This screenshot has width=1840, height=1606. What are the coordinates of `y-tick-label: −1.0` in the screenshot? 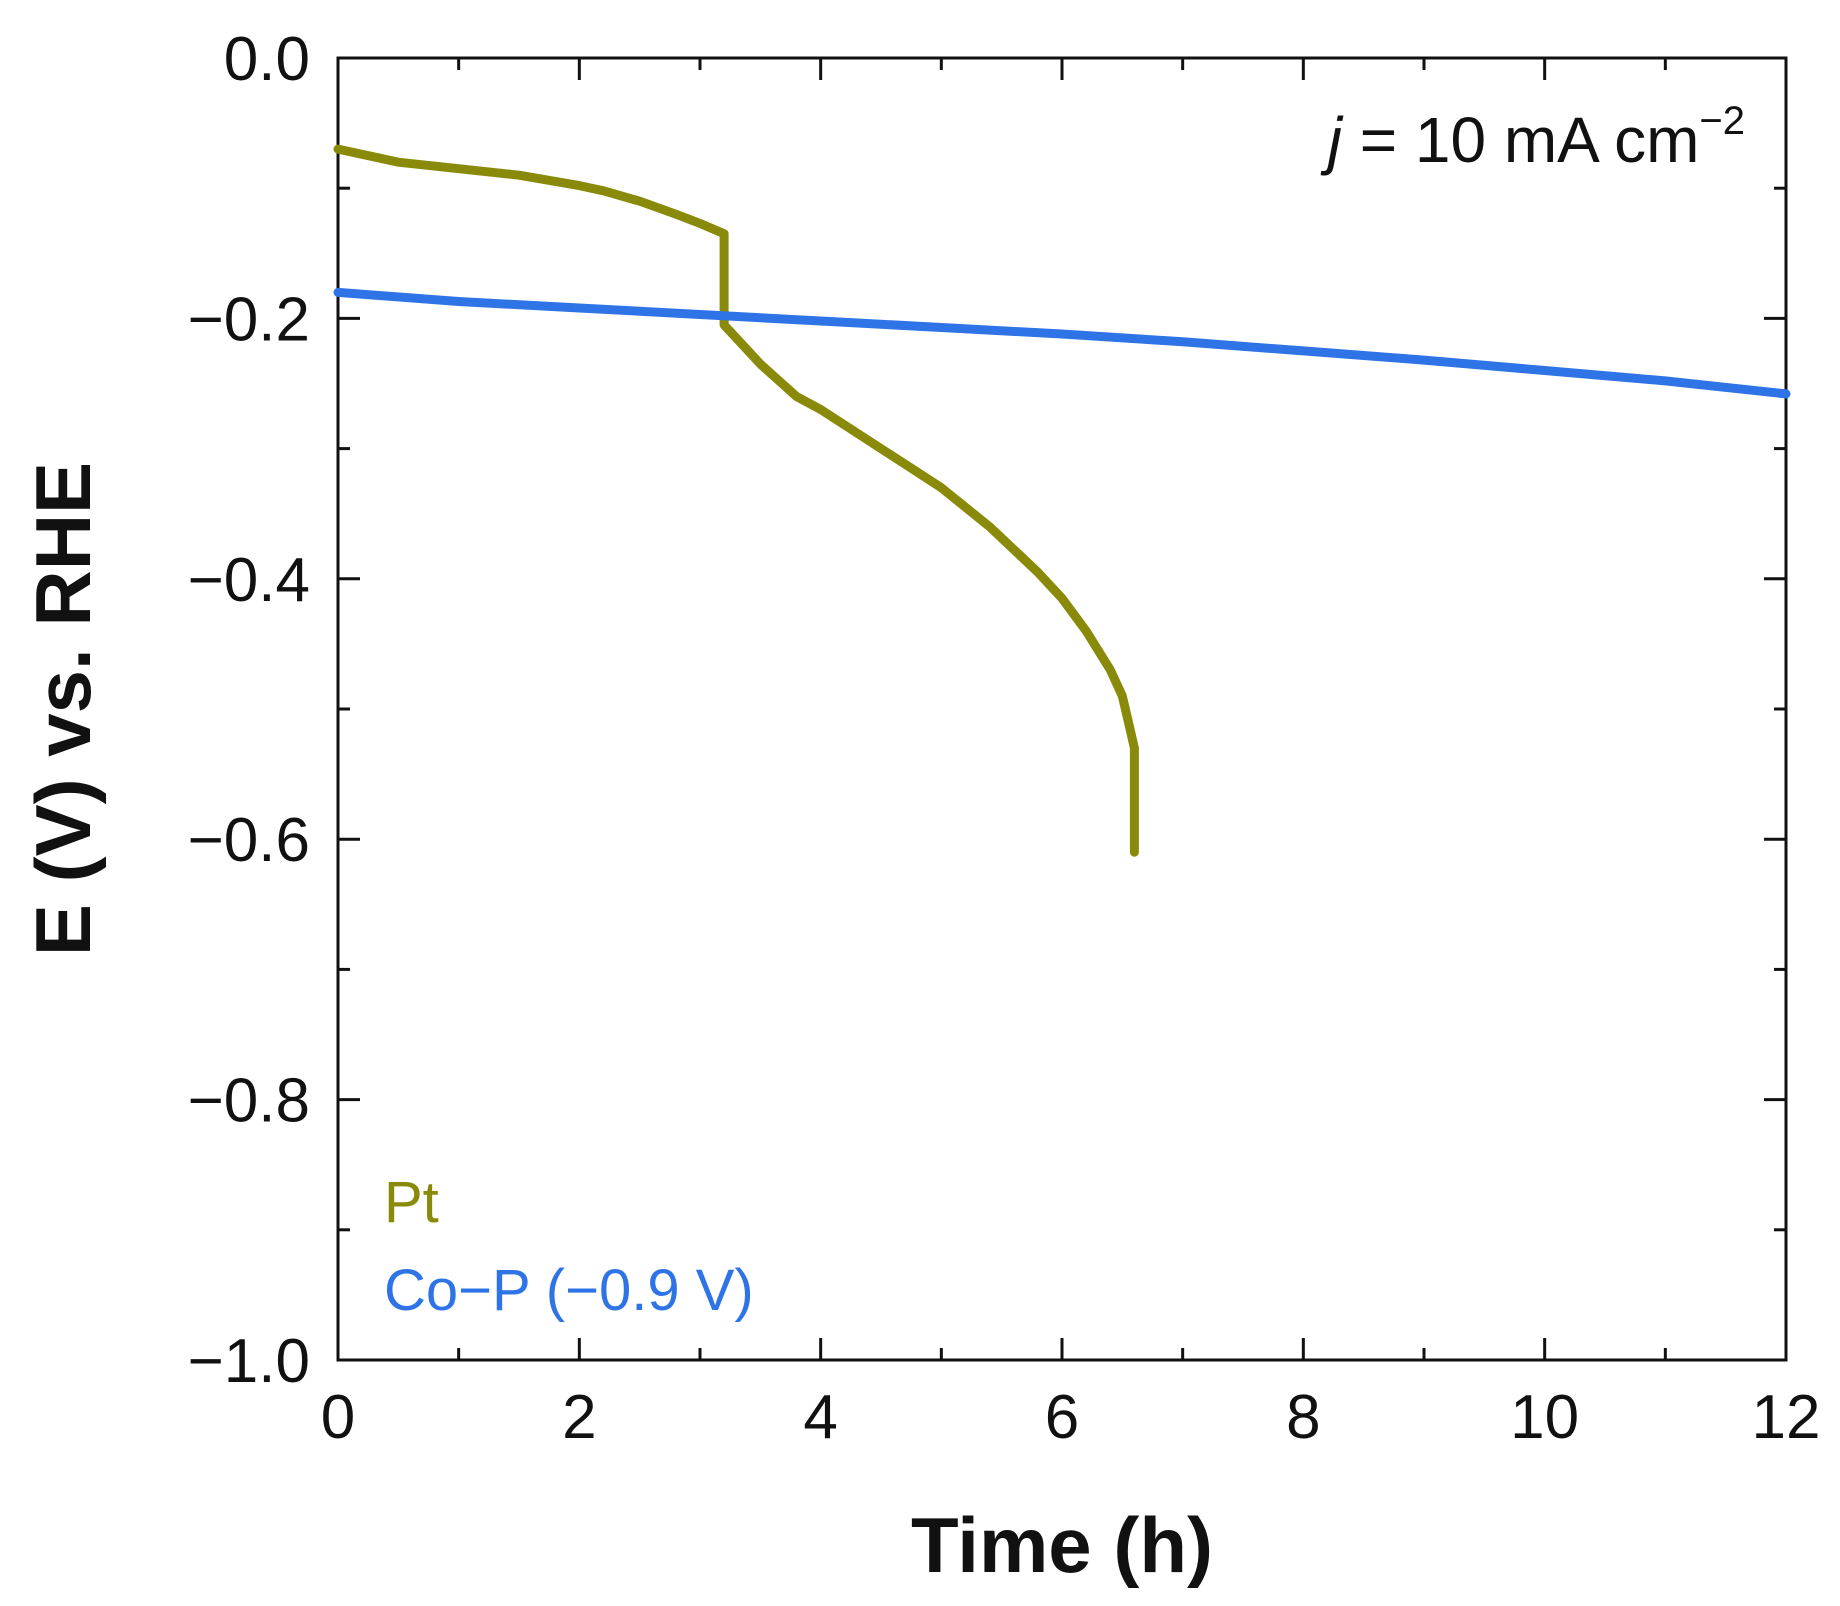 It's located at (249, 1361).